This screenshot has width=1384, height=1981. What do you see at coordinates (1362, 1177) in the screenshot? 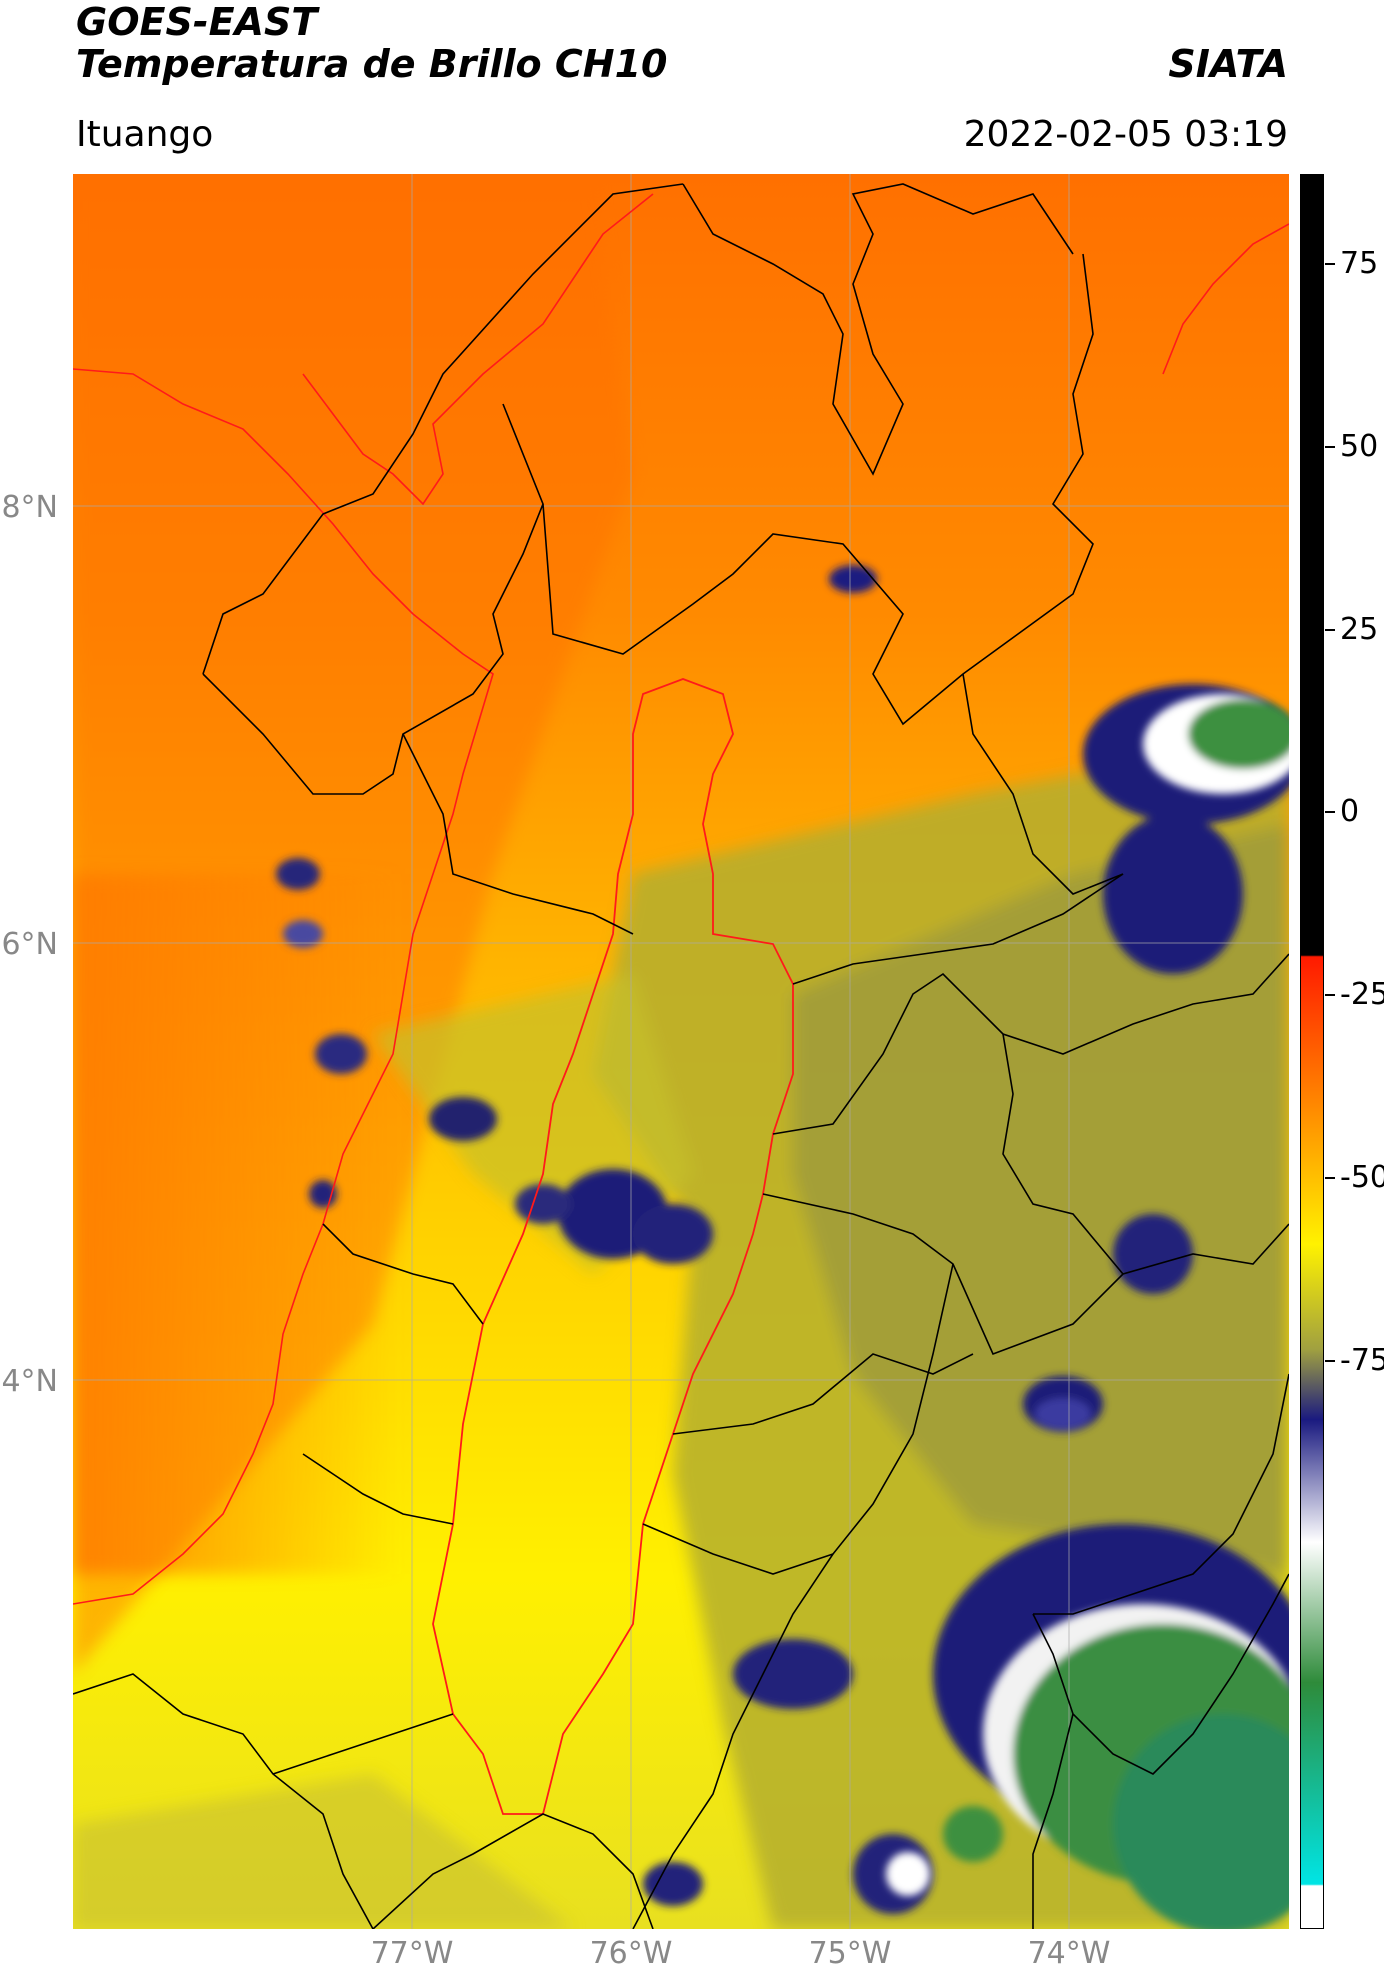
I see `colorbar-tick-label: -50` at bounding box center [1362, 1177].